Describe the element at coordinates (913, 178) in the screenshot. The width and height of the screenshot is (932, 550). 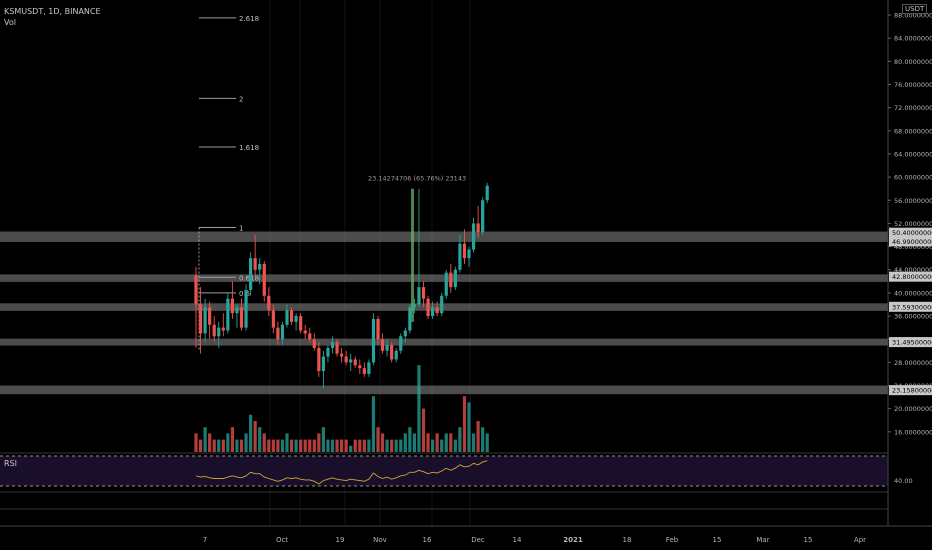
I see `price-tick-label: 60.00000000` at that location.